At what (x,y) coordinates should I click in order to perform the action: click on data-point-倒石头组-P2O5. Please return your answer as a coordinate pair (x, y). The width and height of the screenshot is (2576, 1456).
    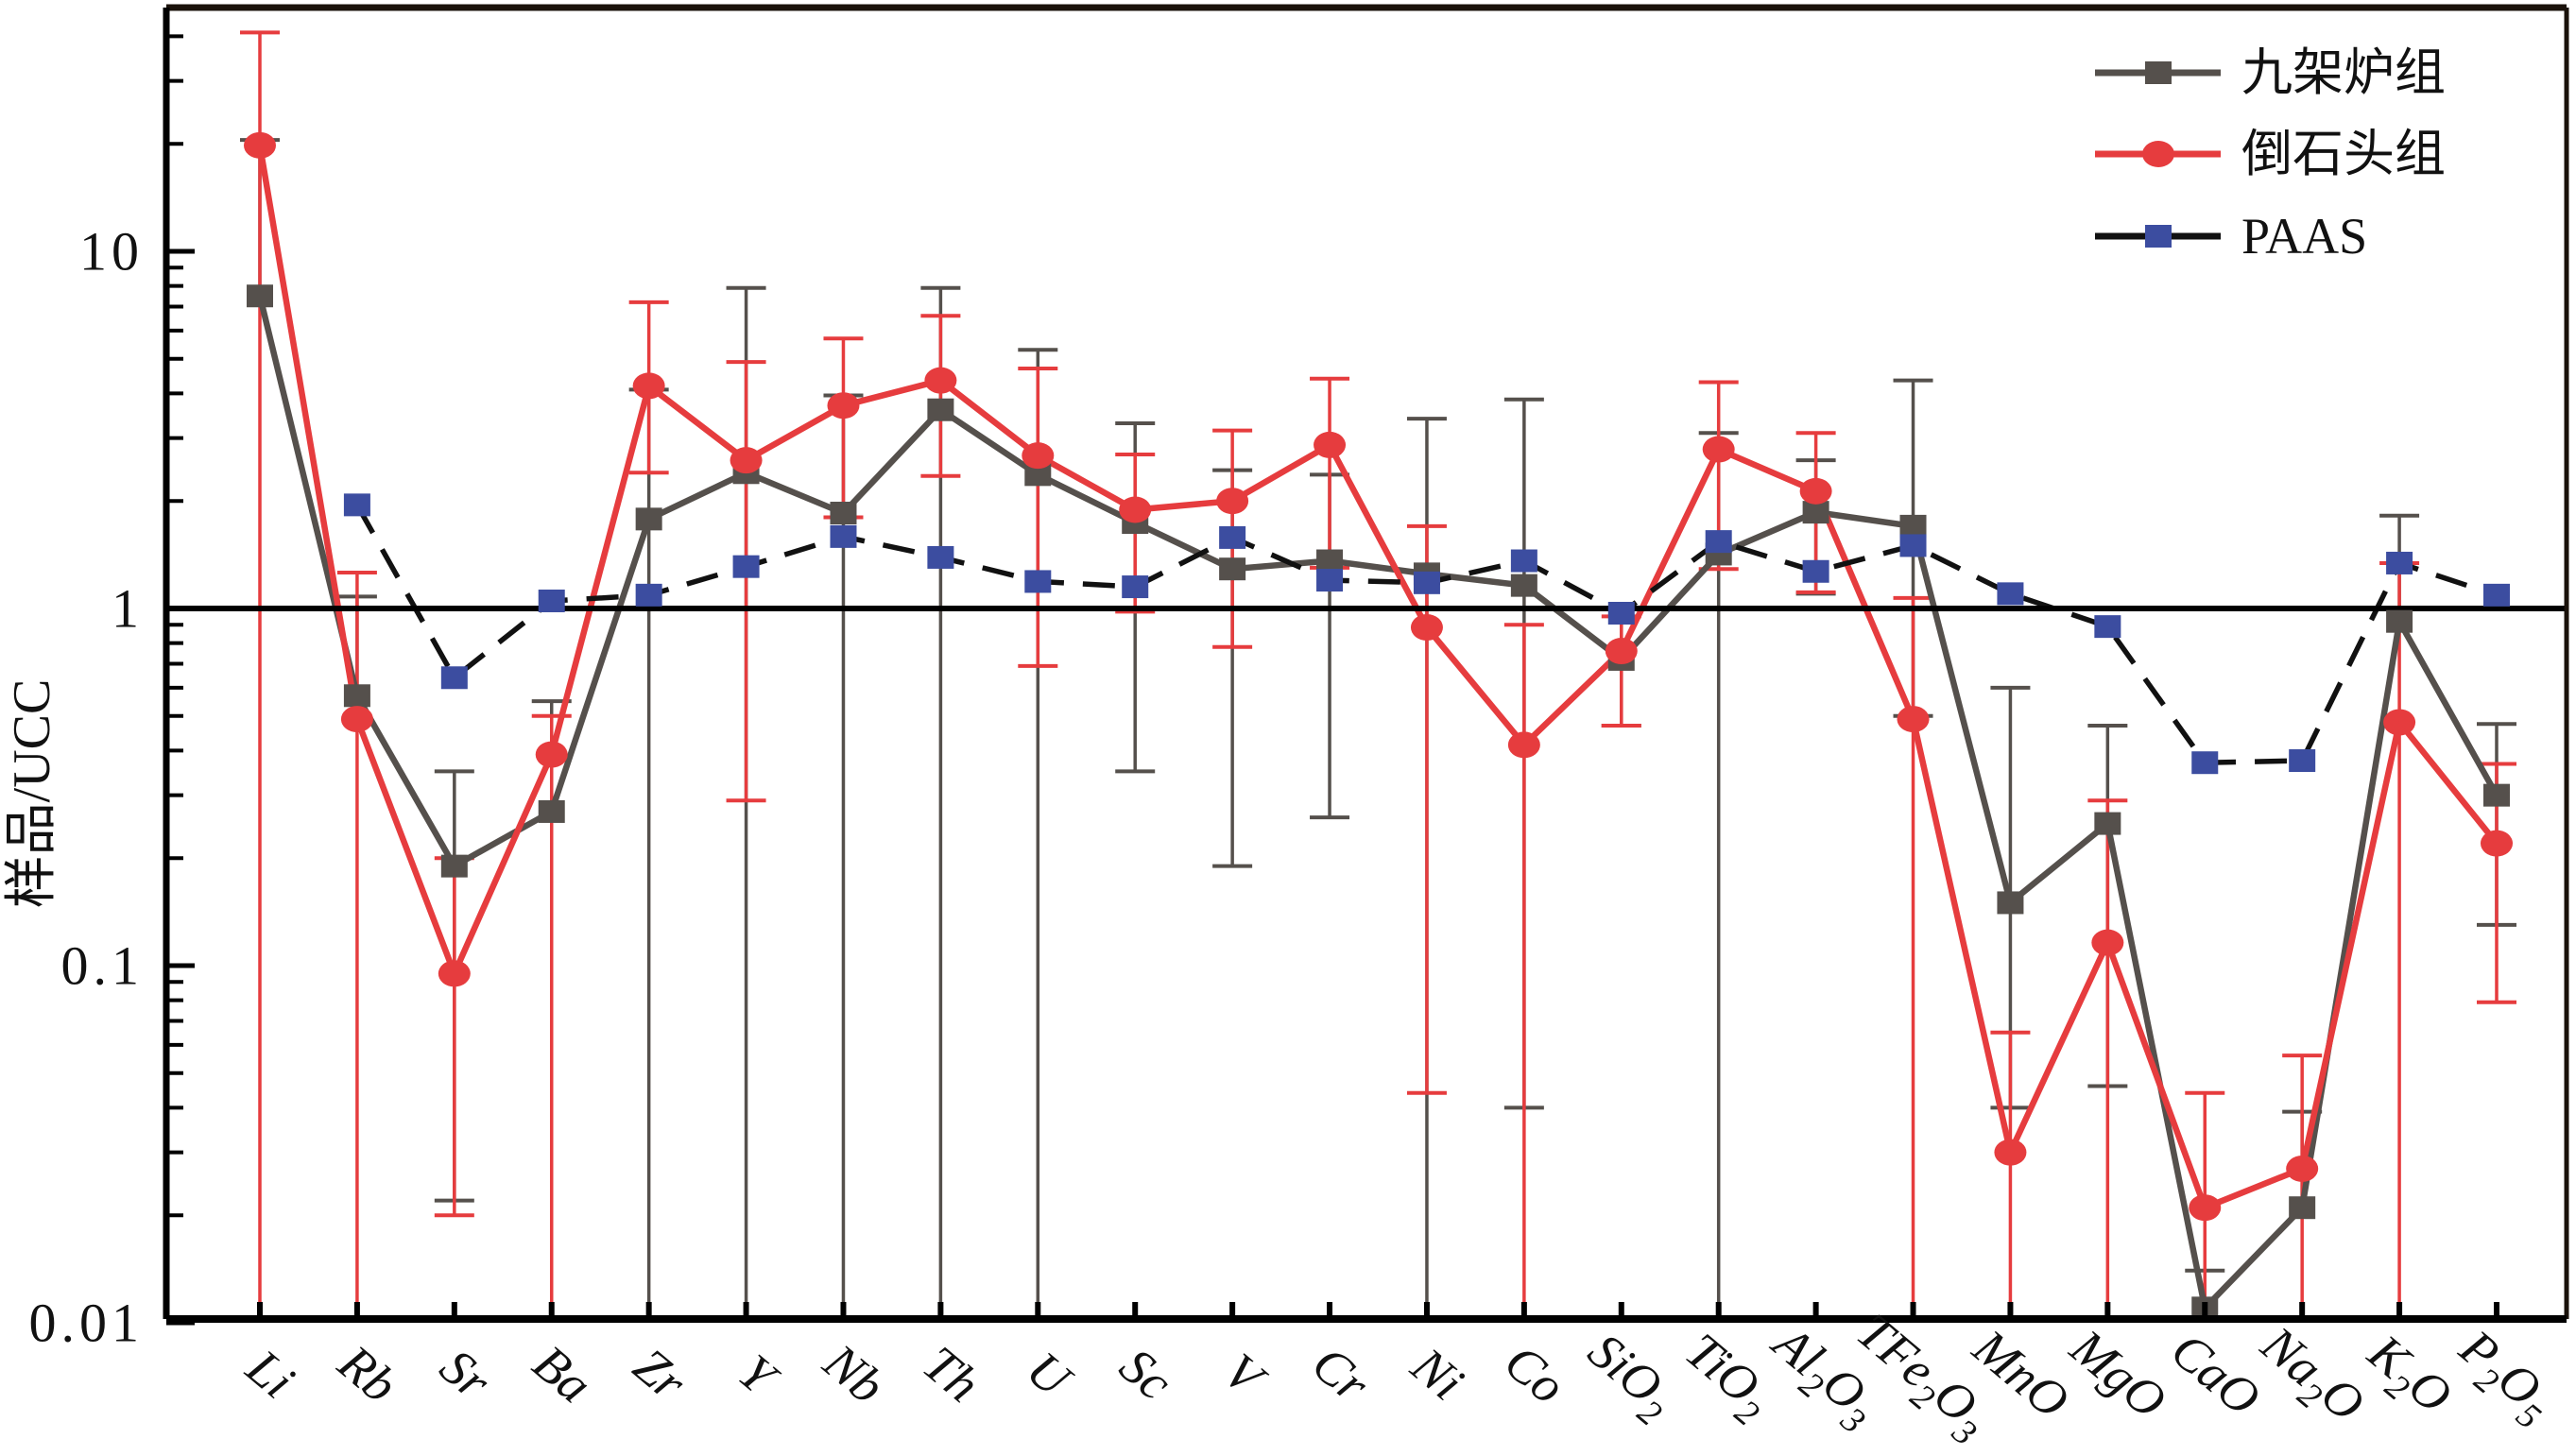
    Looking at the image, I should click on (2497, 843).